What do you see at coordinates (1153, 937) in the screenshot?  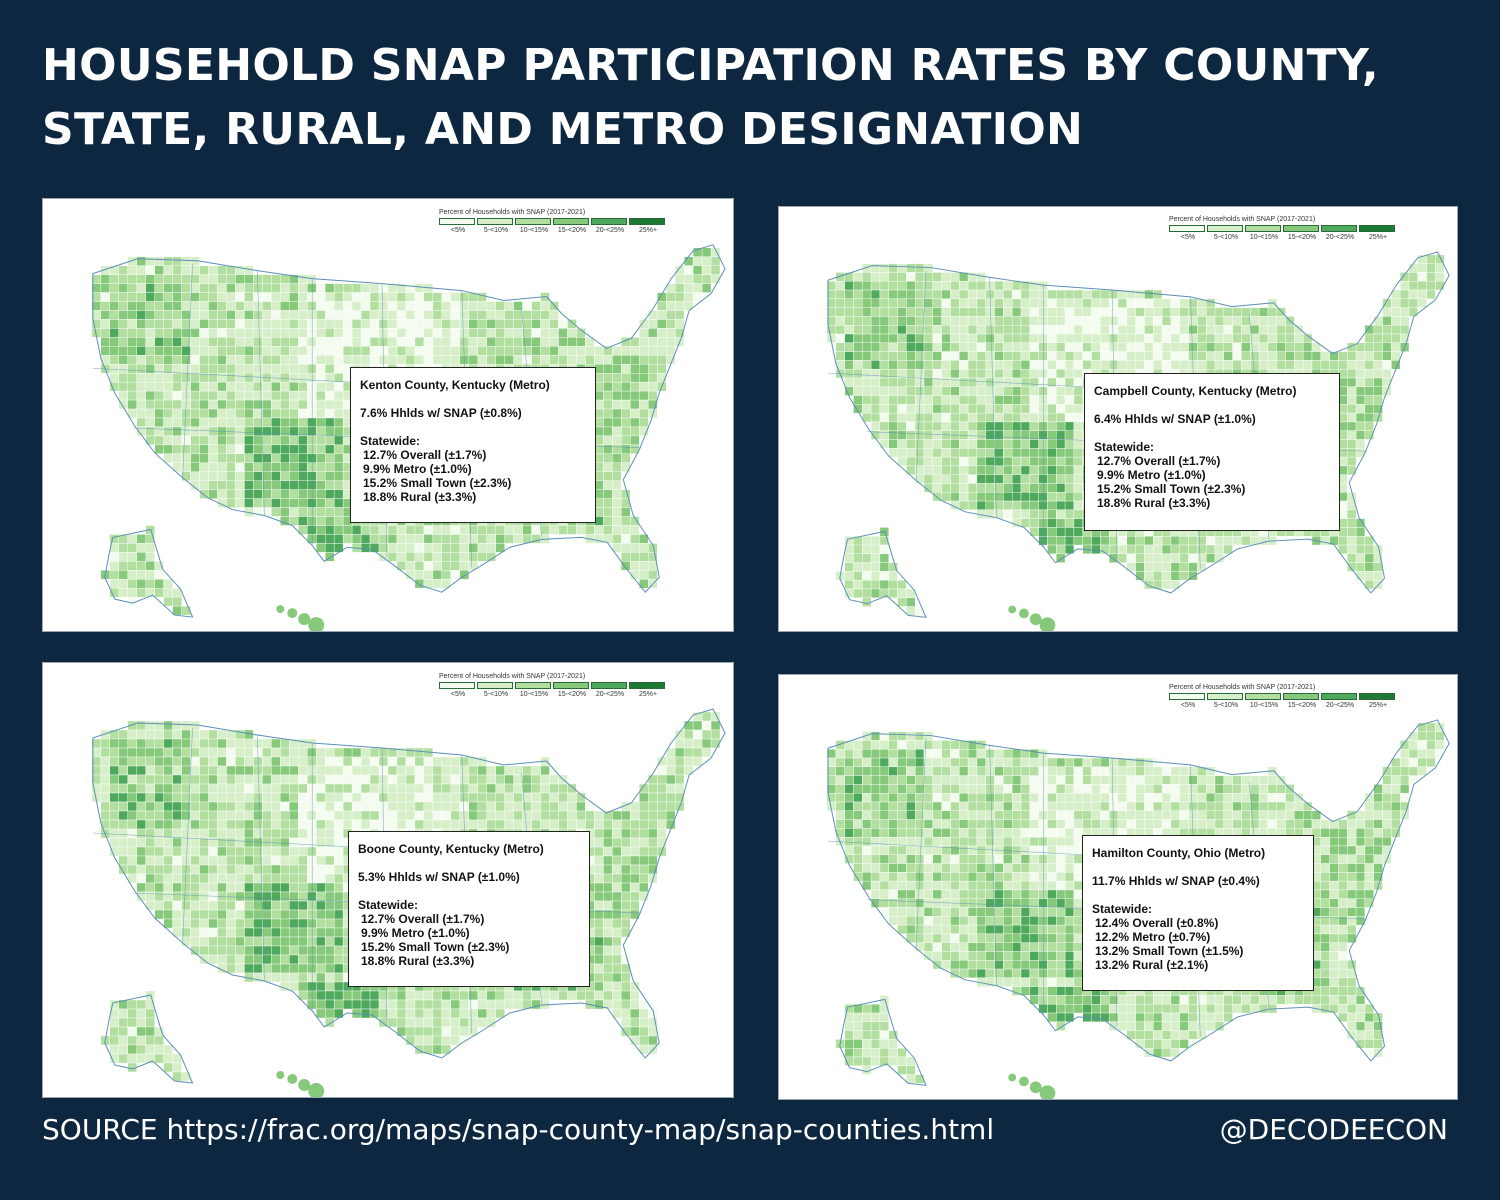 I see `statewide-metro: 12.2% Metro (±0.7%)` at bounding box center [1153, 937].